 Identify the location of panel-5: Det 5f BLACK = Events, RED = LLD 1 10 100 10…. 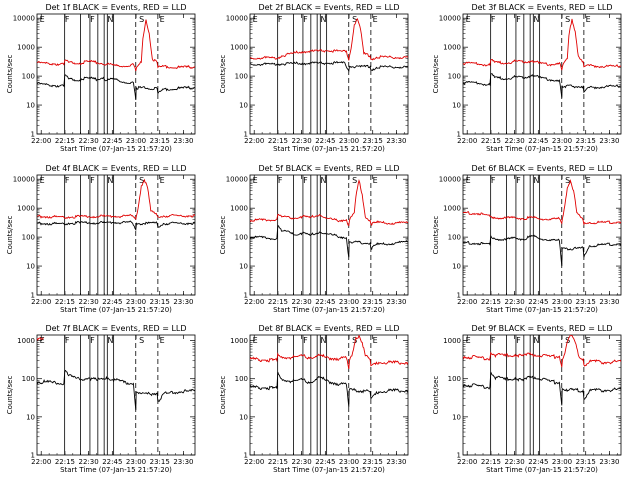
(314, 239).